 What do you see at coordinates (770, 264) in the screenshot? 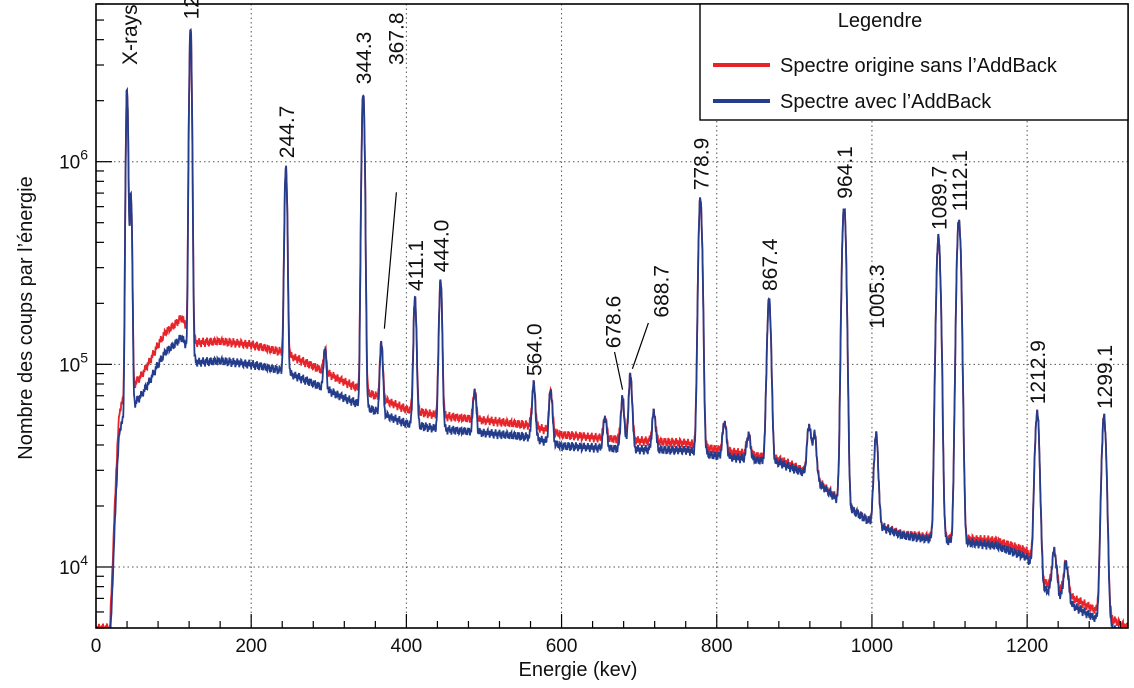
I see `peak-label: 867.4` at bounding box center [770, 264].